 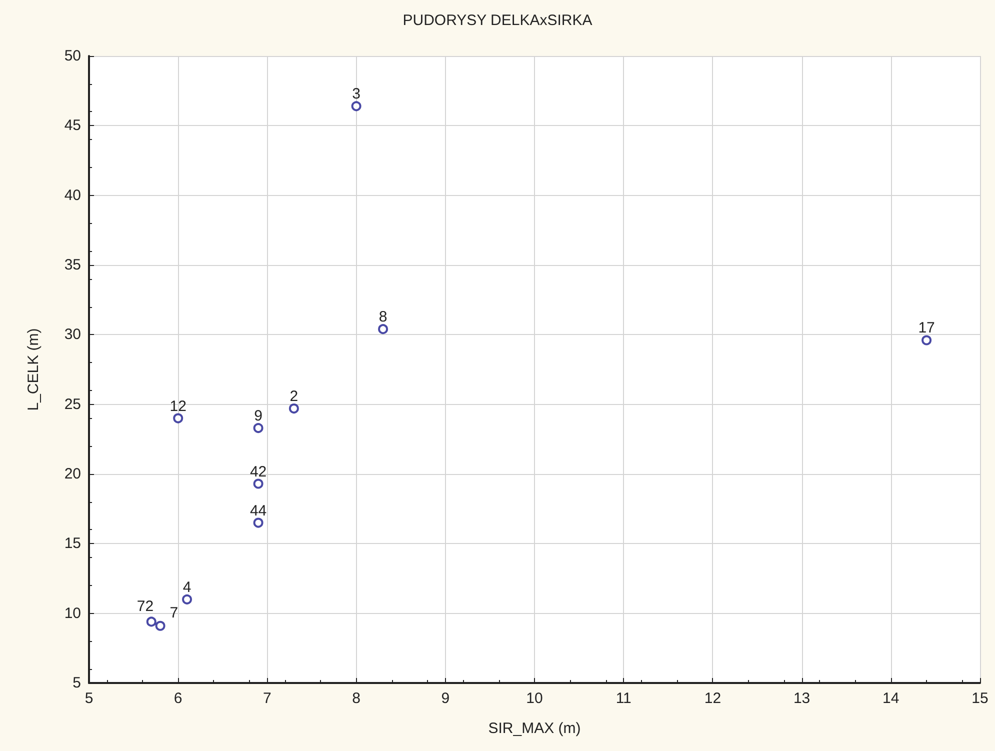 I want to click on x-axis-title: SIR_MAX (m), so click(x=534, y=728).